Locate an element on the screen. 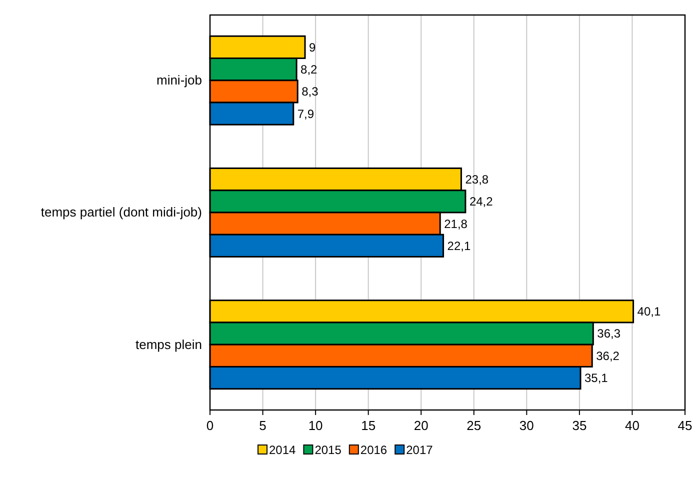  data-label: 24,2 is located at coordinates (481, 201).